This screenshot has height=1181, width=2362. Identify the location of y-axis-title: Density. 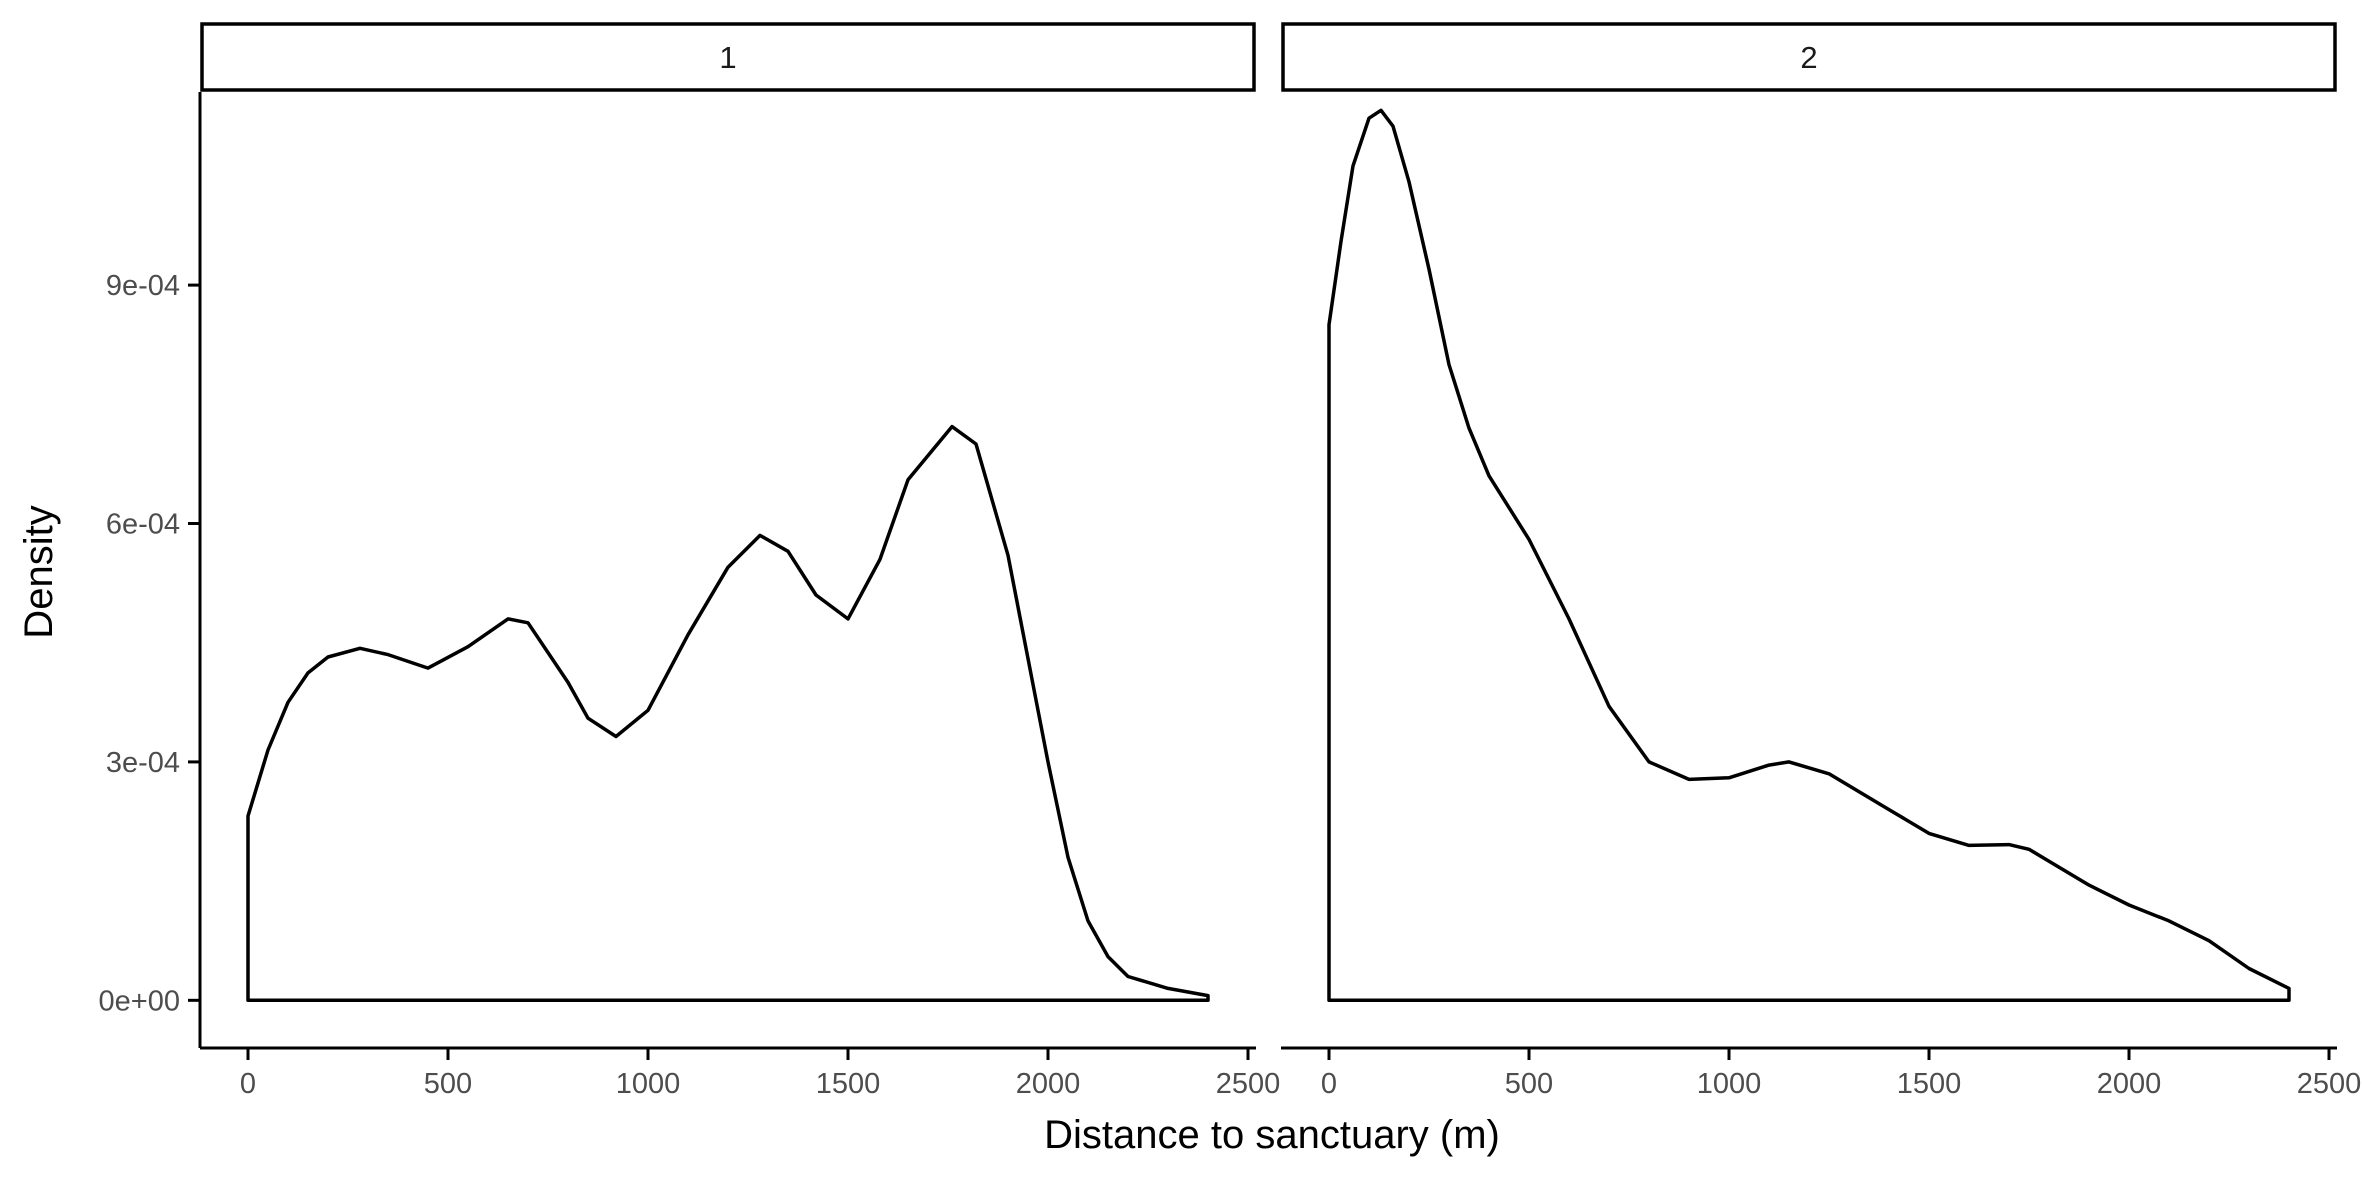
(39, 571).